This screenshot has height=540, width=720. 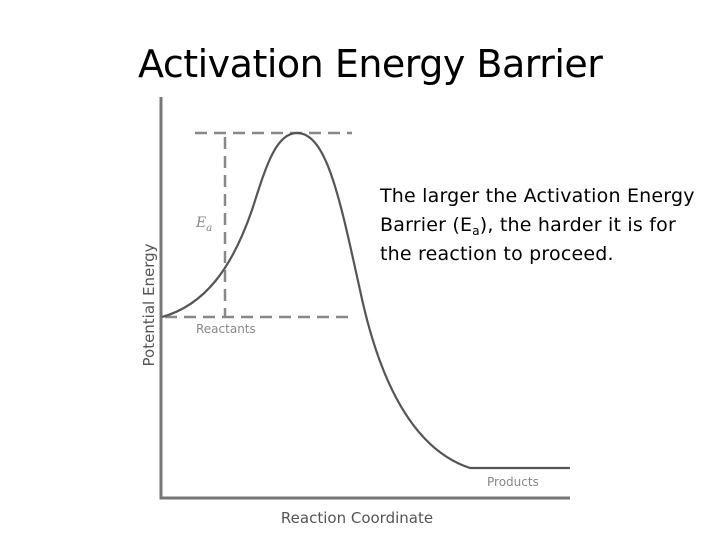 What do you see at coordinates (513, 482) in the screenshot?
I see `products-label: Products` at bounding box center [513, 482].